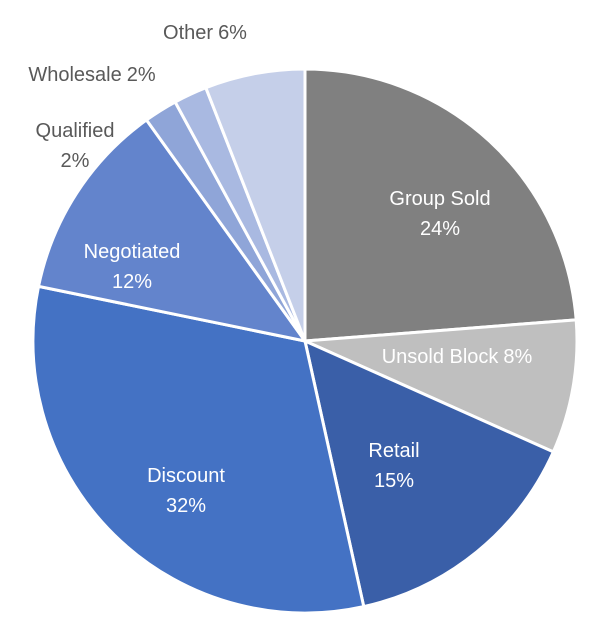  Describe the element at coordinates (74, 75) in the screenshot. I see `category-label: Wholesale` at that location.